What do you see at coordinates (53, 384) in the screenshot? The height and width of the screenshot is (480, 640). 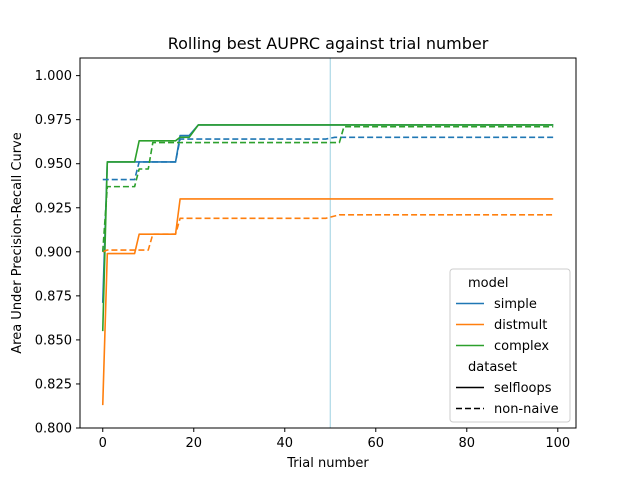 I see `y-tick-label: 0.825` at bounding box center [53, 384].